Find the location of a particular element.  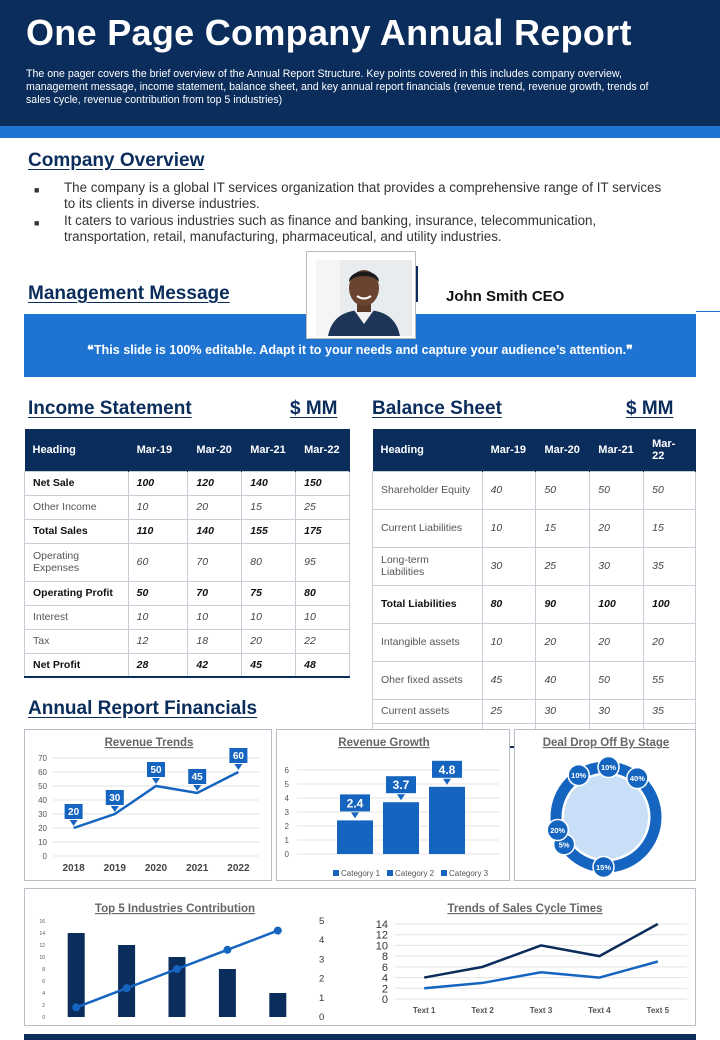

y-tick-label: 20 is located at coordinates (42, 828).